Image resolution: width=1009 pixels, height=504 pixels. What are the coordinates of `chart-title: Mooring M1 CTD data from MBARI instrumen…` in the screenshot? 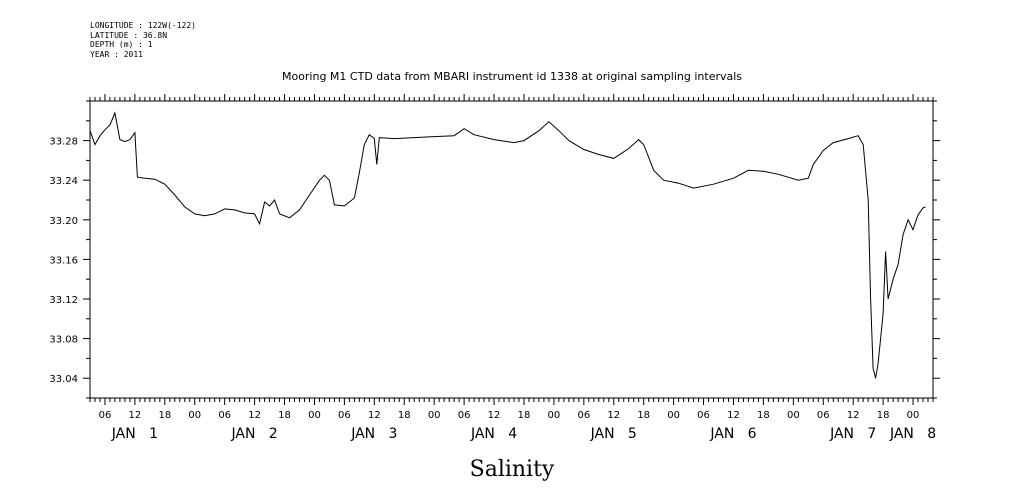 It's located at (512, 76).